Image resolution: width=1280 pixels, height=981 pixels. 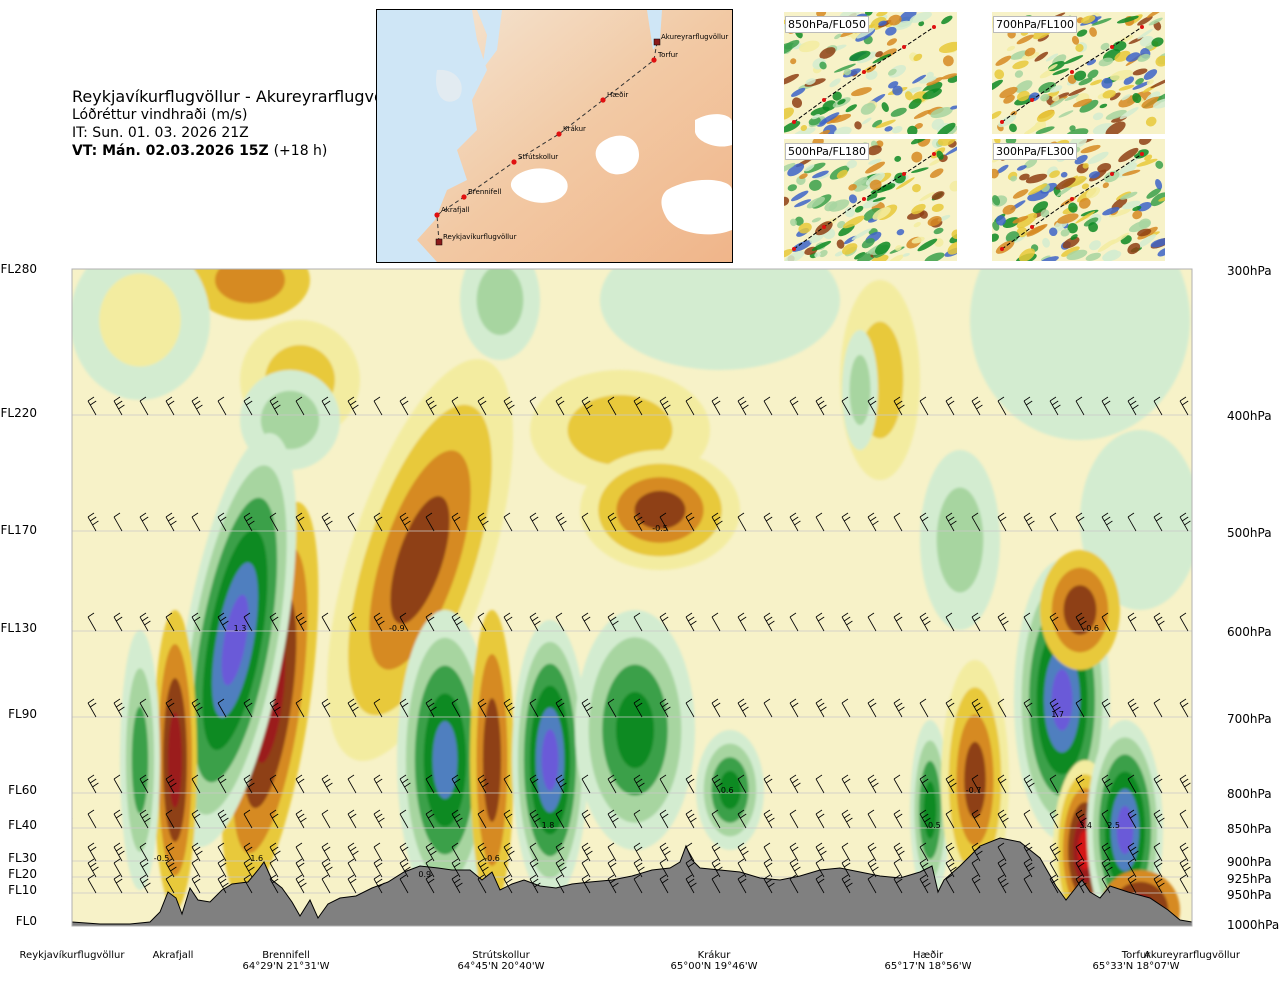 What do you see at coordinates (727, 790) in the screenshot?
I see `contour-value-label: 0.6` at bounding box center [727, 790].